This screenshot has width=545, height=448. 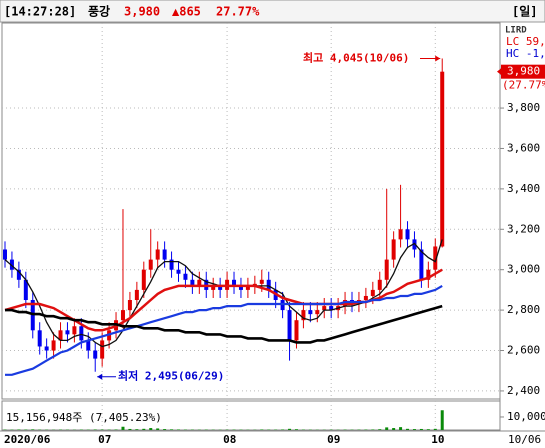 I want to click on rate: 27.77%, so click(x=238, y=12).